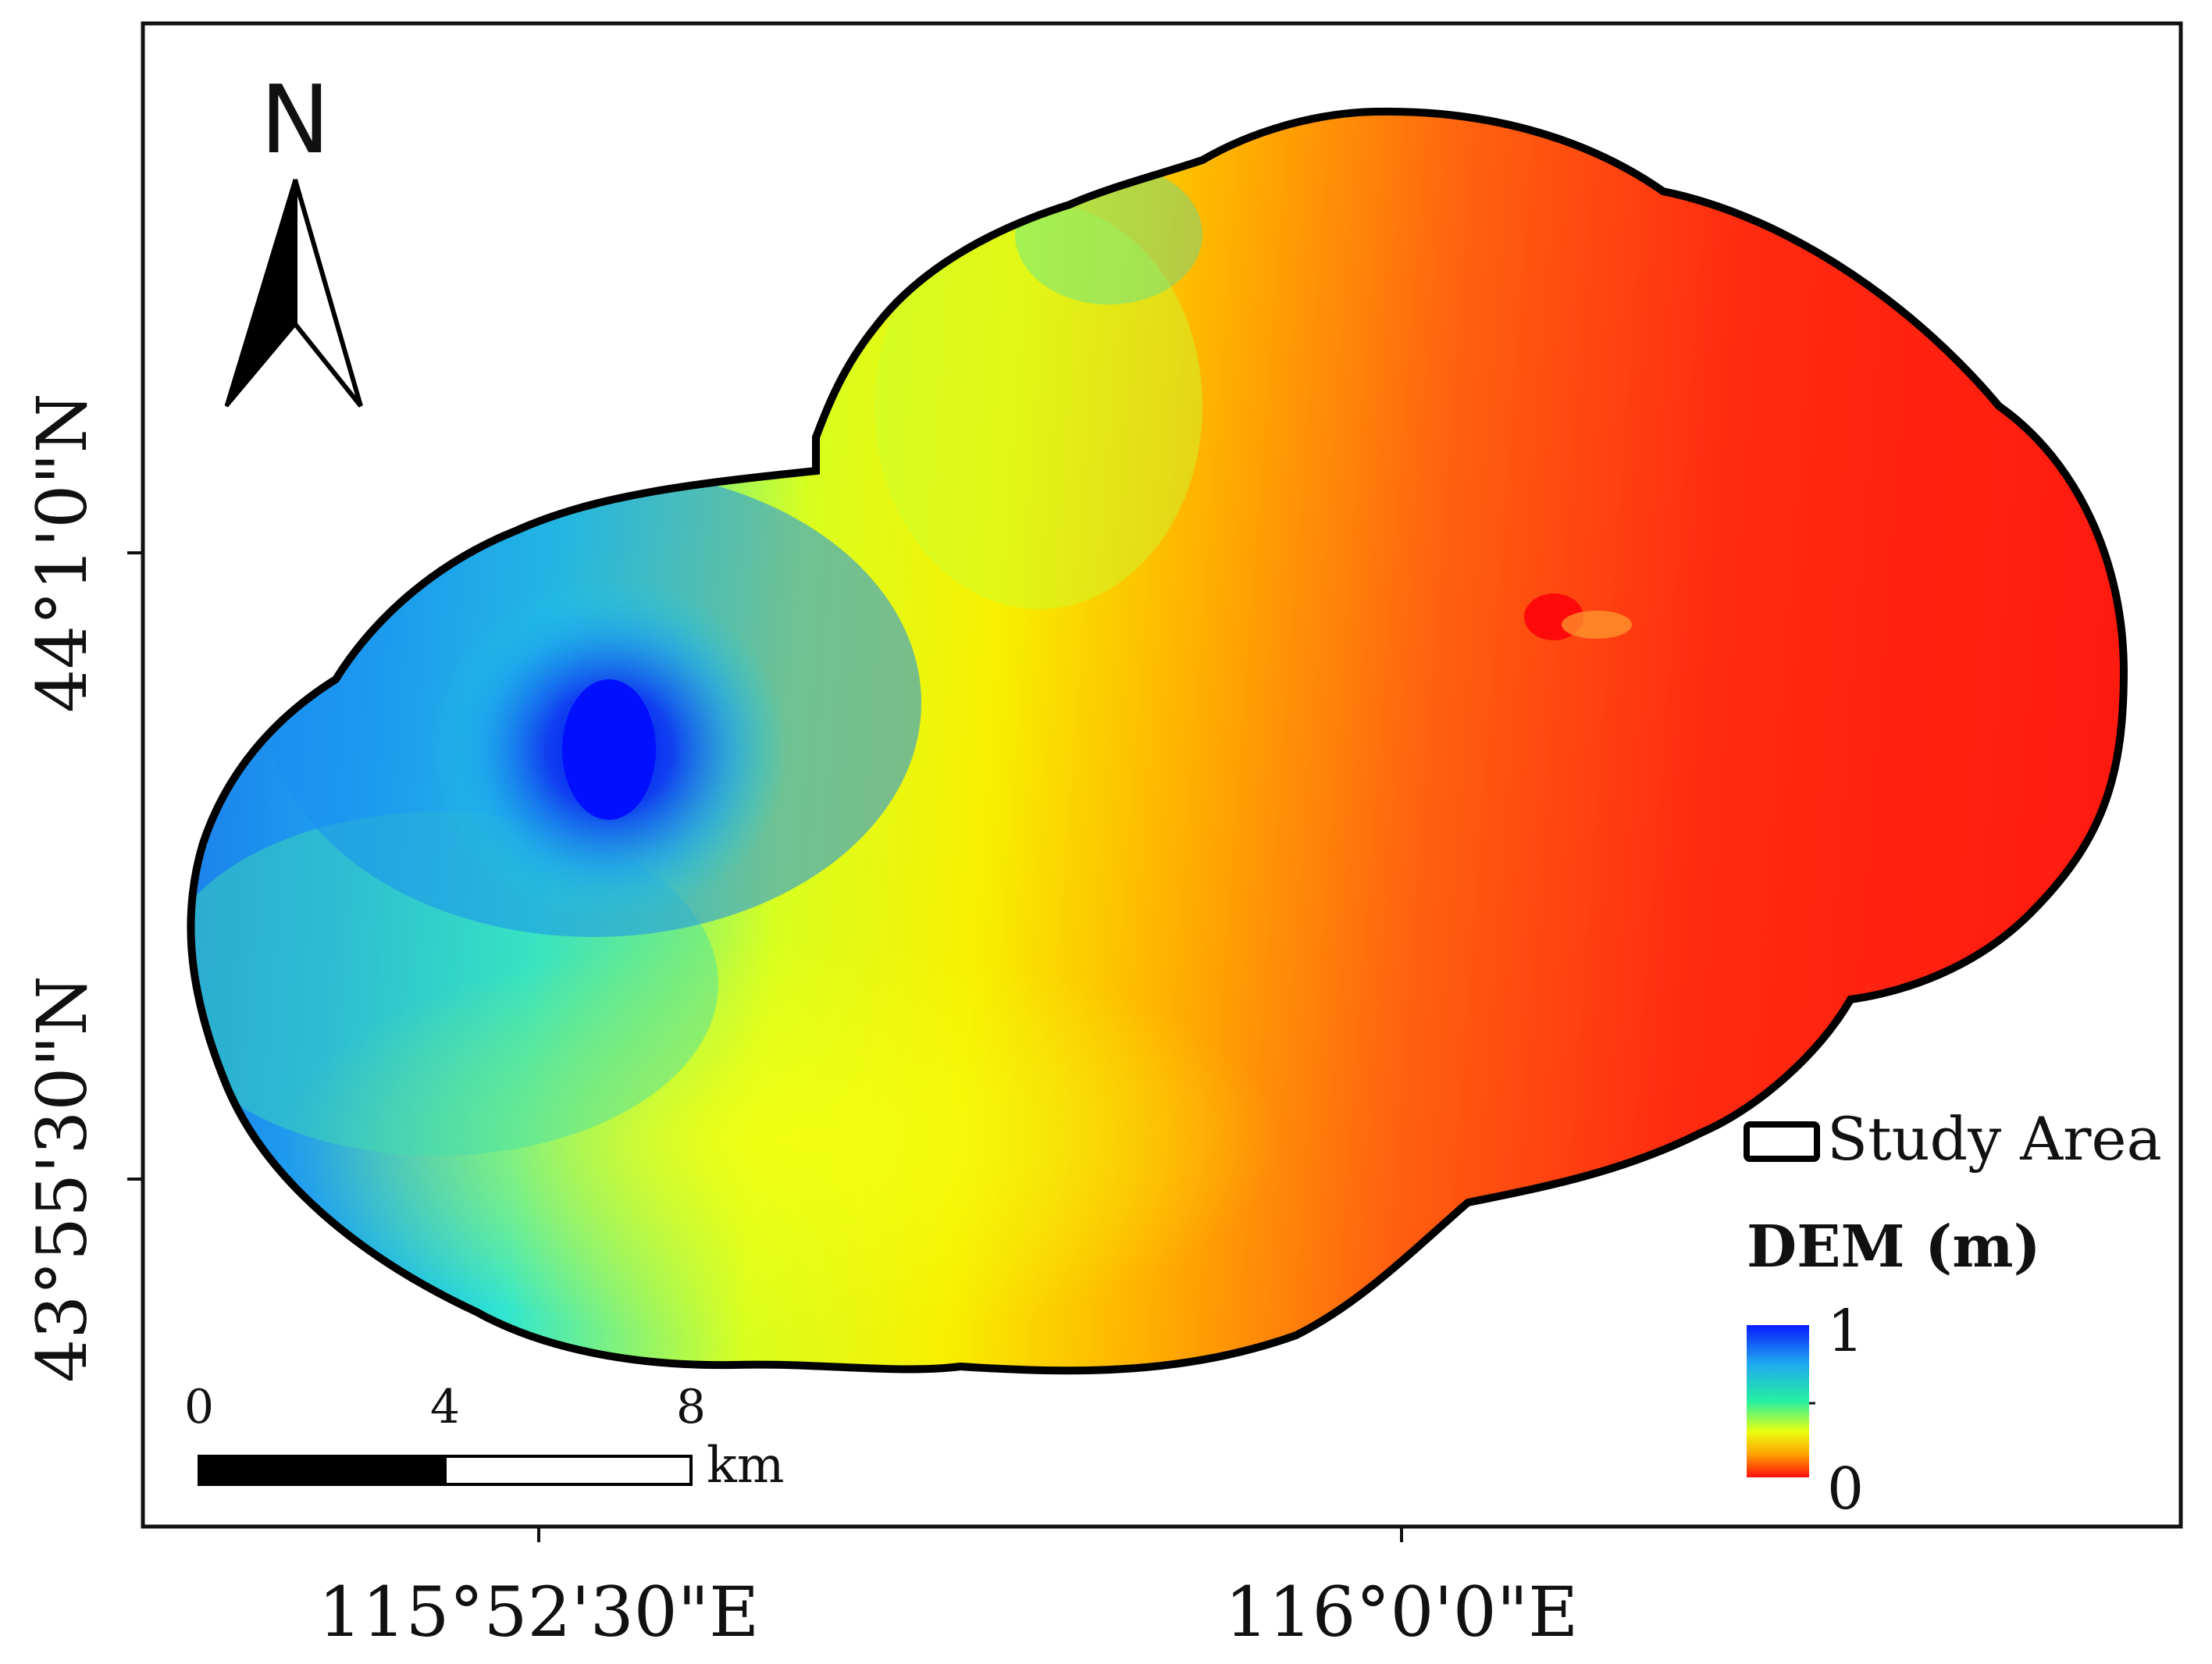  Describe the element at coordinates (1894, 1247) in the screenshot. I see `dem-title: DEM (m)` at that location.